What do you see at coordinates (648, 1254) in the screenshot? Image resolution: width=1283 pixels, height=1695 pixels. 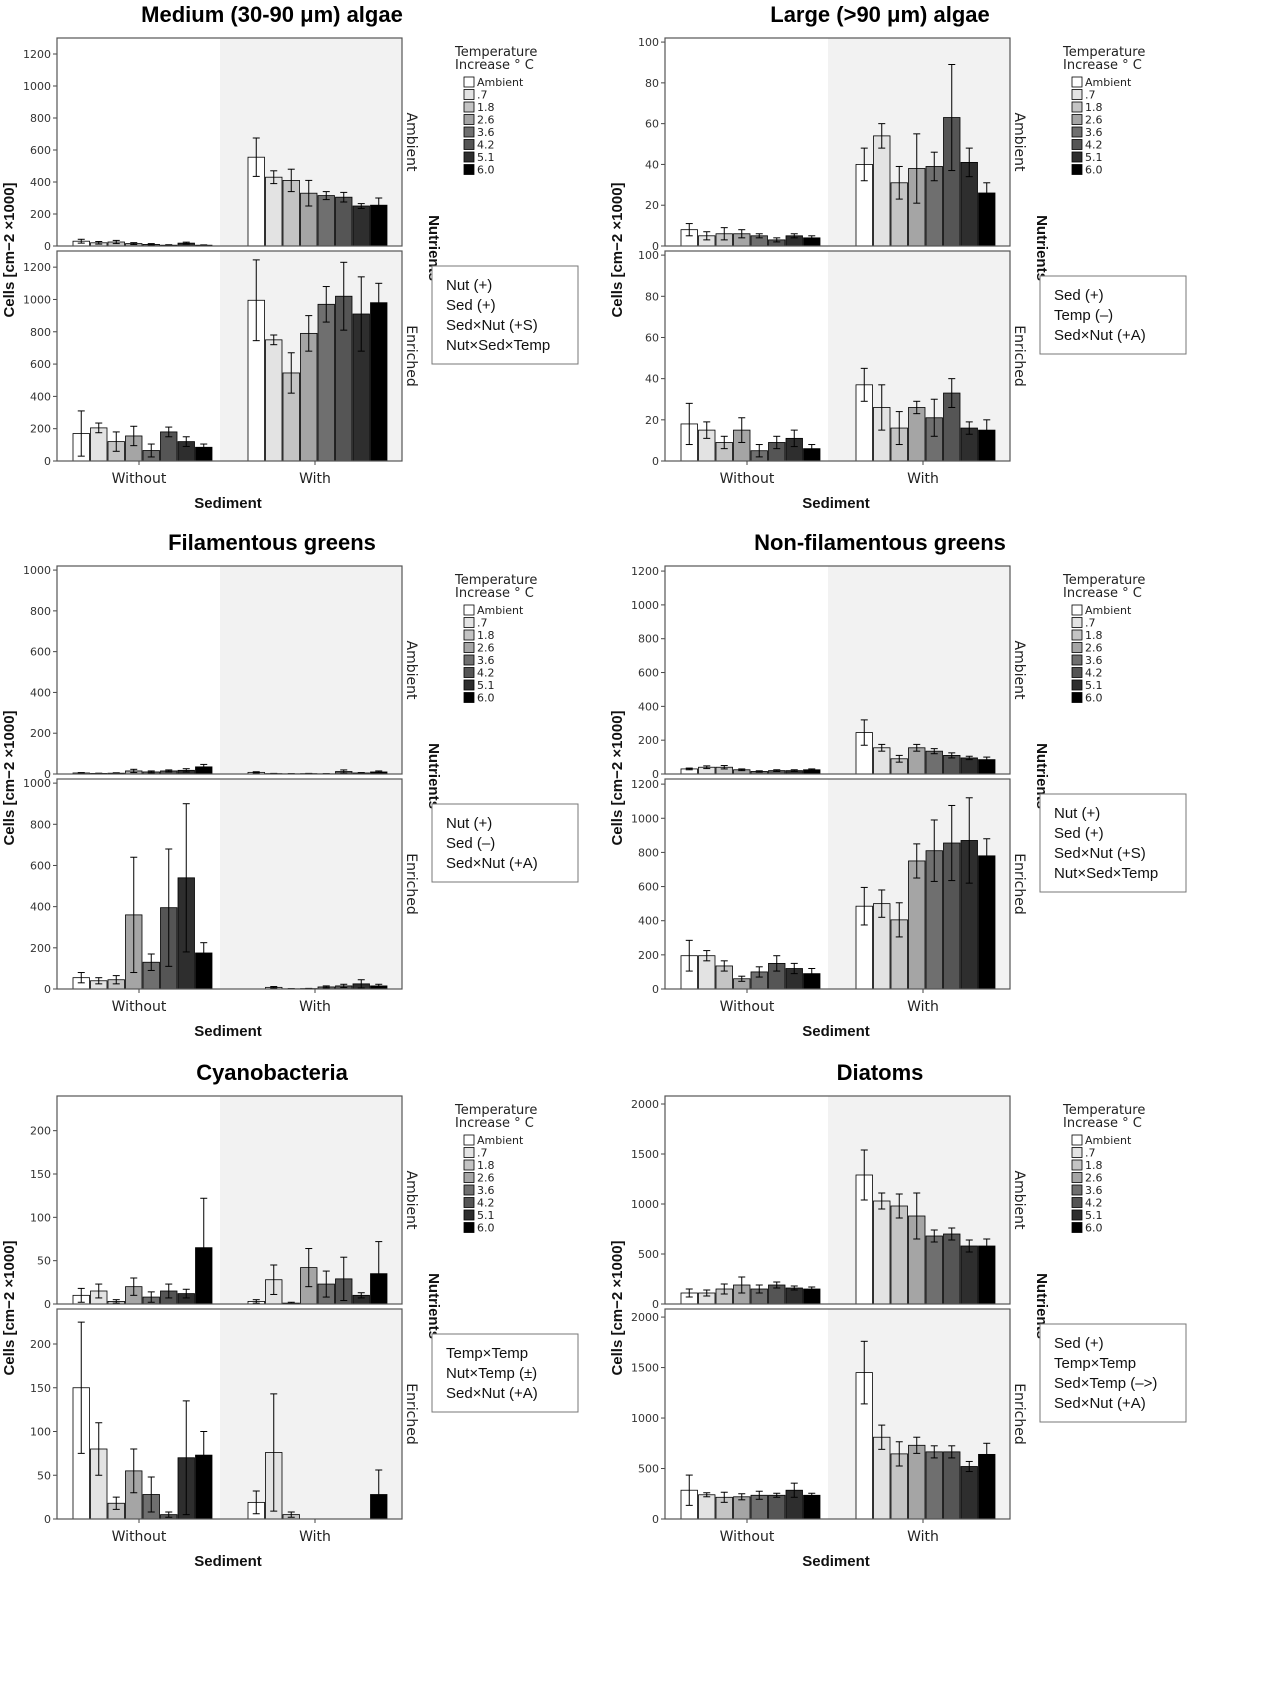 I see `y-tick-label: 500` at bounding box center [648, 1254].